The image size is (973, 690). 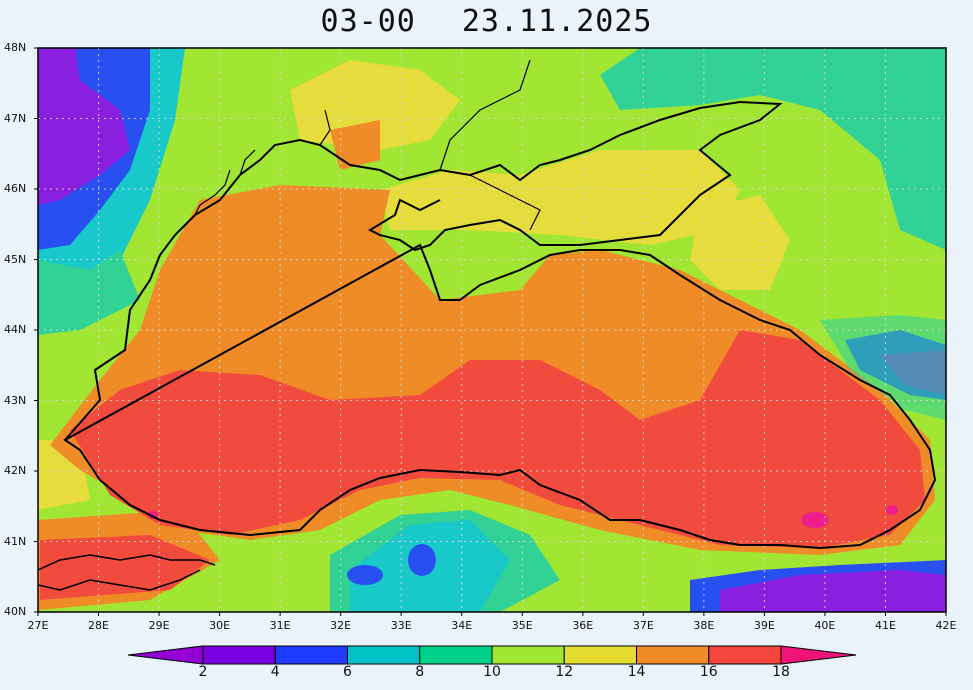 What do you see at coordinates (773, 149) in the screenshot?
I see `field-green-ne` at bounding box center [773, 149].